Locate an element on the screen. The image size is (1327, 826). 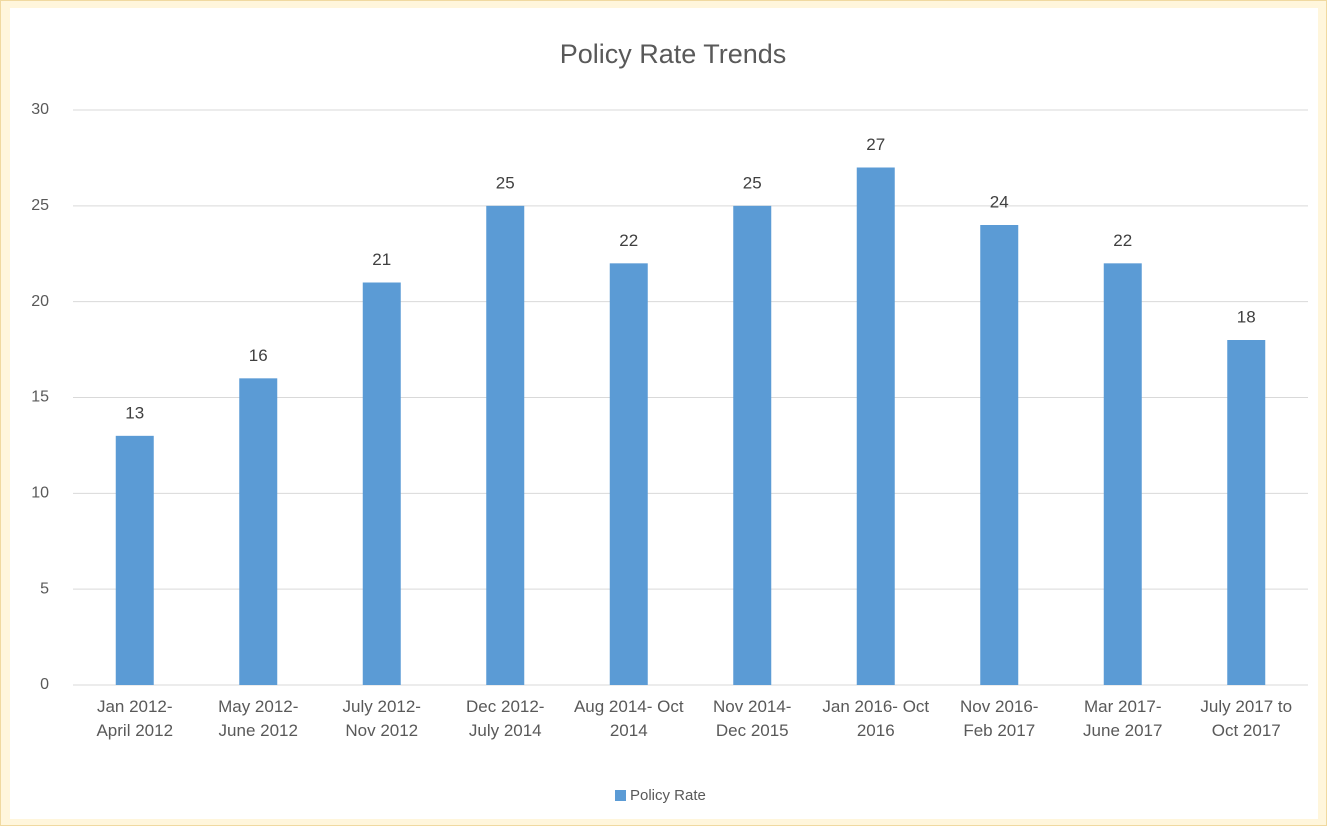
x-tick-label: Jan 2012-April 2012 is located at coordinates (134, 718).